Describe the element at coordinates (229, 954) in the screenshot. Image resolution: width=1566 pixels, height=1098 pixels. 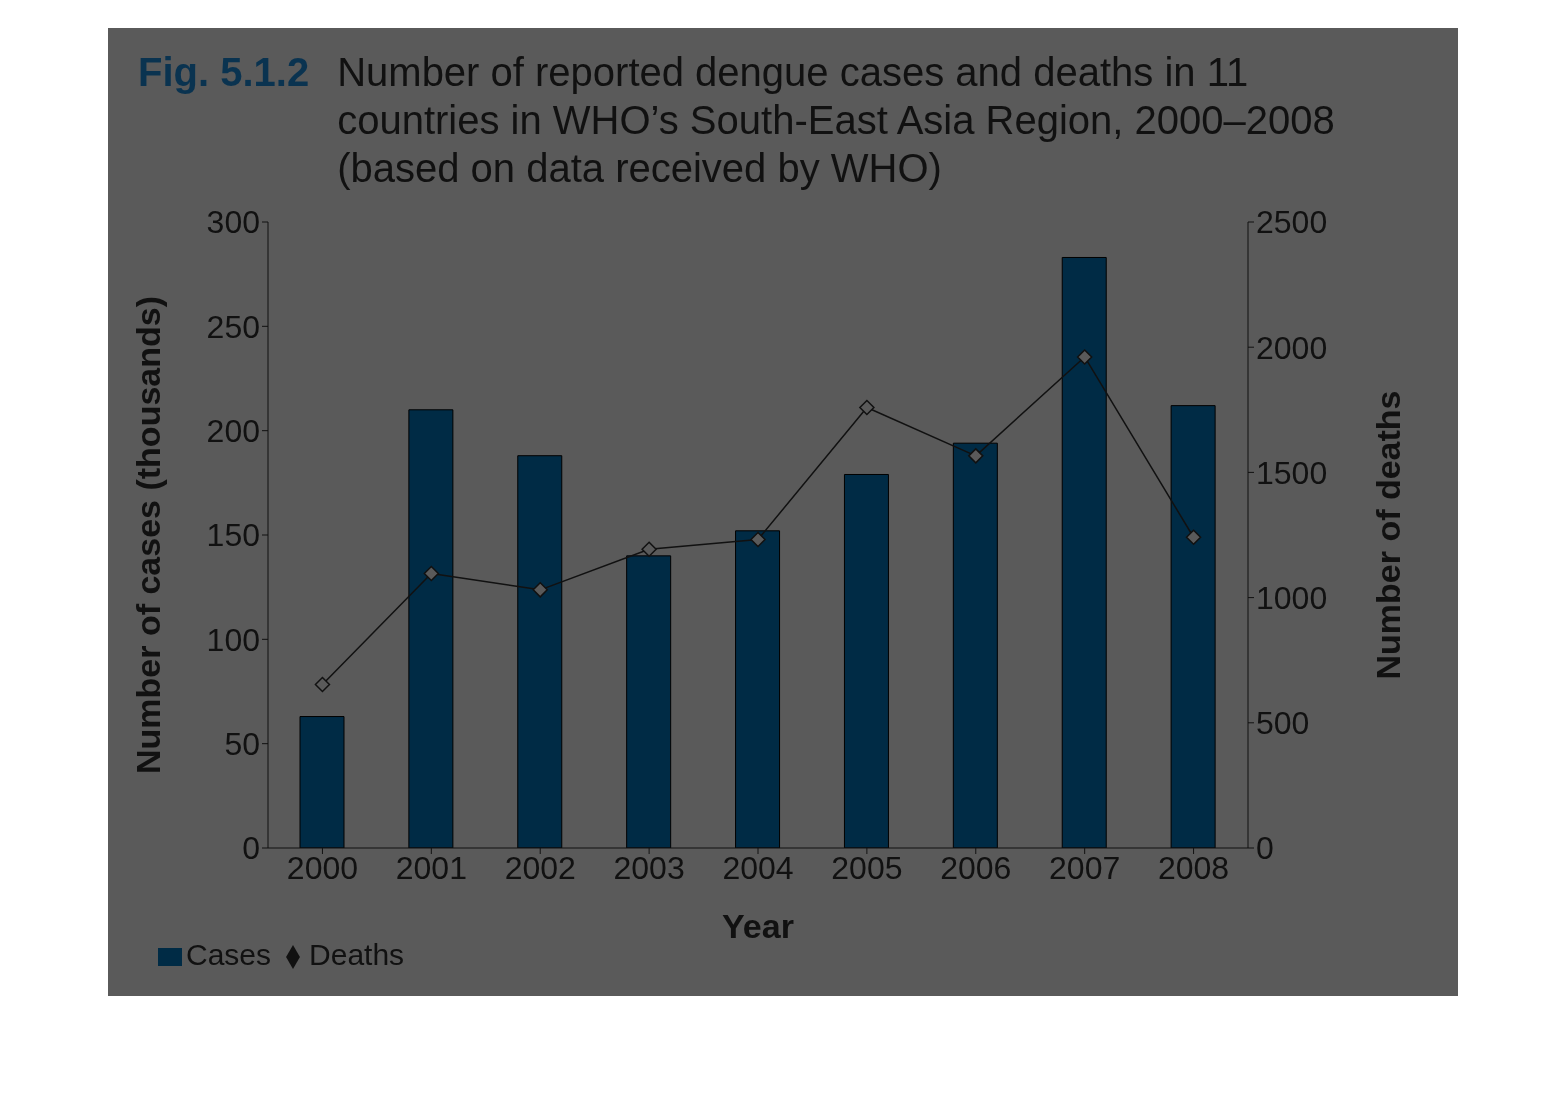
I see `legend-label: Cases` at that location.